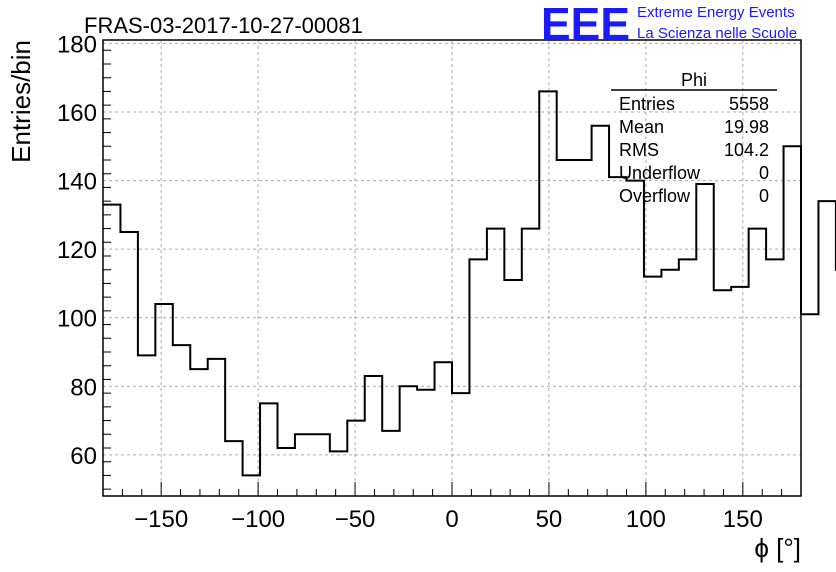 This screenshot has width=836, height=572. What do you see at coordinates (83, 387) in the screenshot?
I see `y-tick-label: 80` at bounding box center [83, 387].